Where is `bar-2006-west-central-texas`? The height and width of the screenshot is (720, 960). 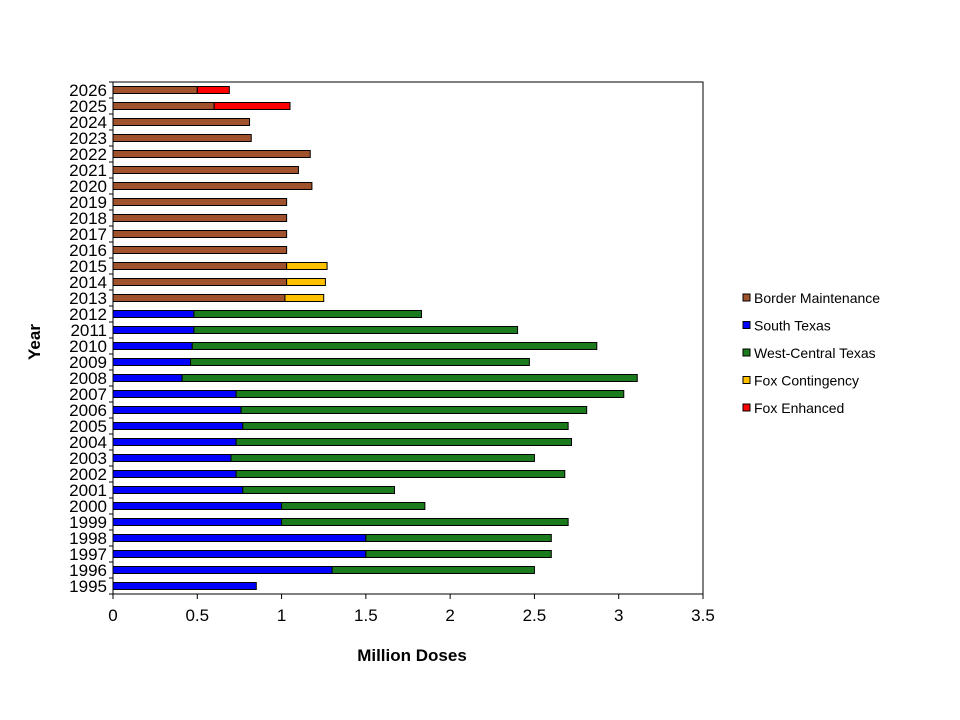
bar-2006-west-central-texas is located at coordinates (414, 410).